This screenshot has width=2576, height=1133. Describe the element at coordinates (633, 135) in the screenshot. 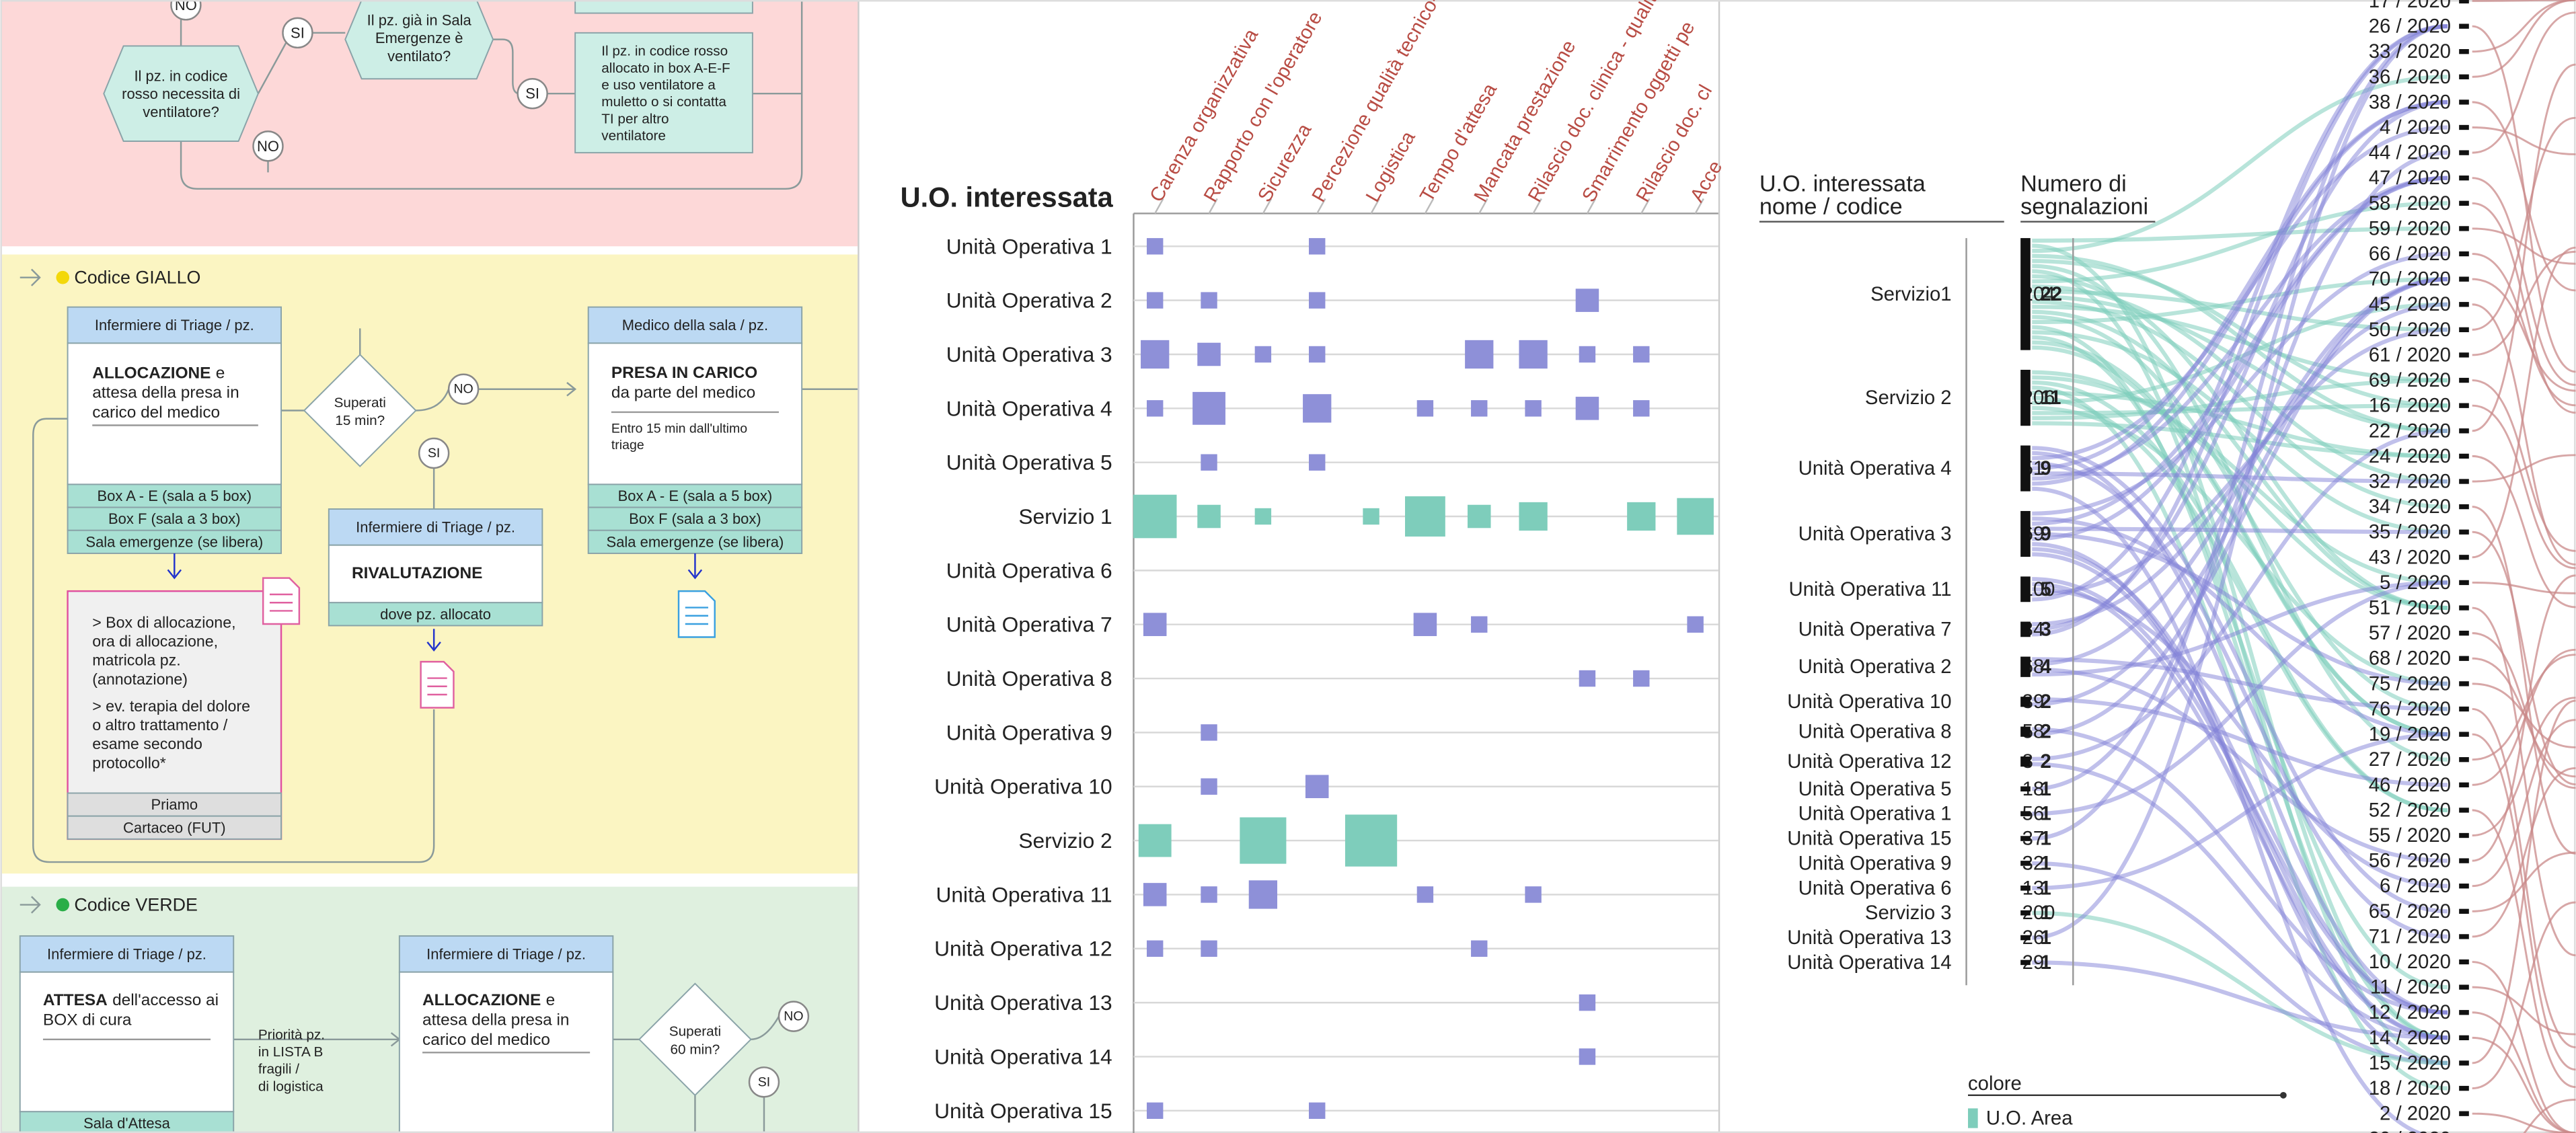

I see `text-line: ventilatore` at that location.